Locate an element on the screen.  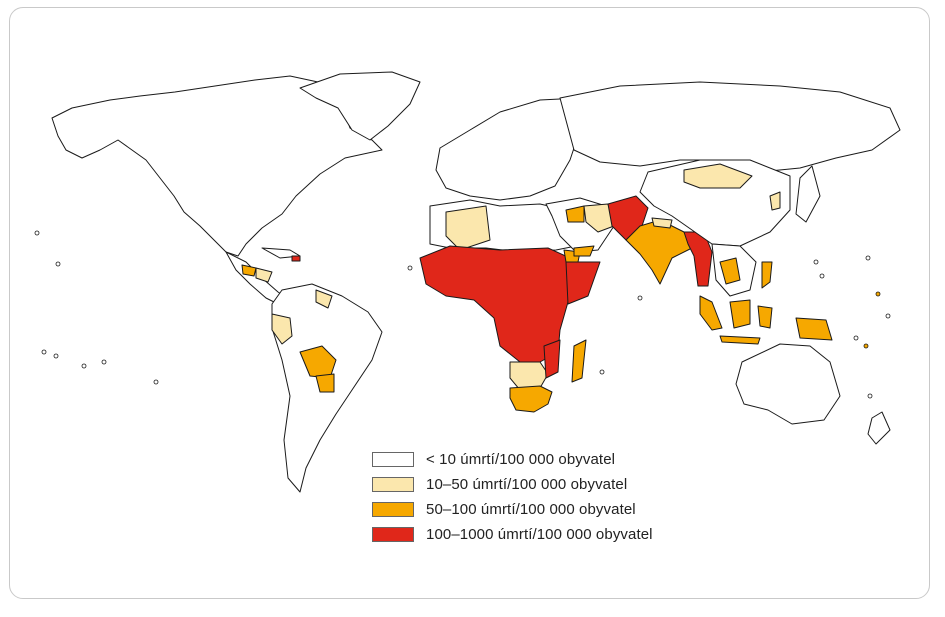
region-guyana is located at coordinates (324, 299).